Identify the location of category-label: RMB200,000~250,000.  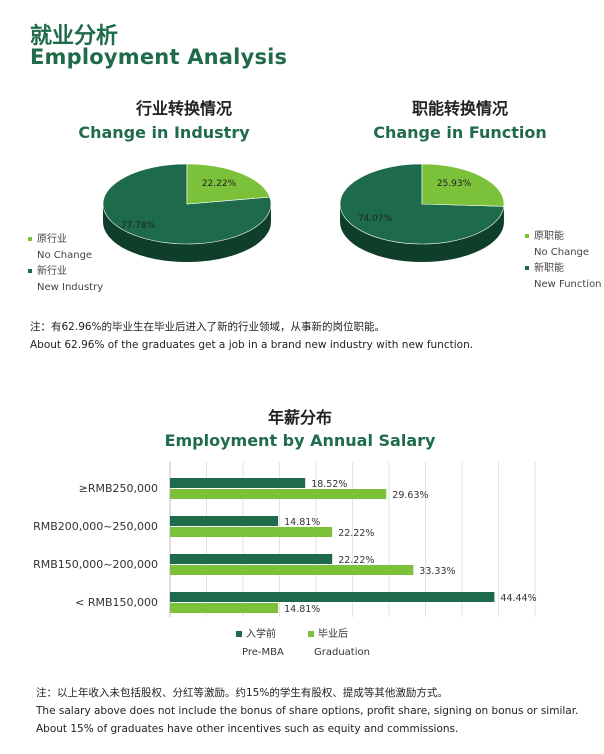
(95, 526).